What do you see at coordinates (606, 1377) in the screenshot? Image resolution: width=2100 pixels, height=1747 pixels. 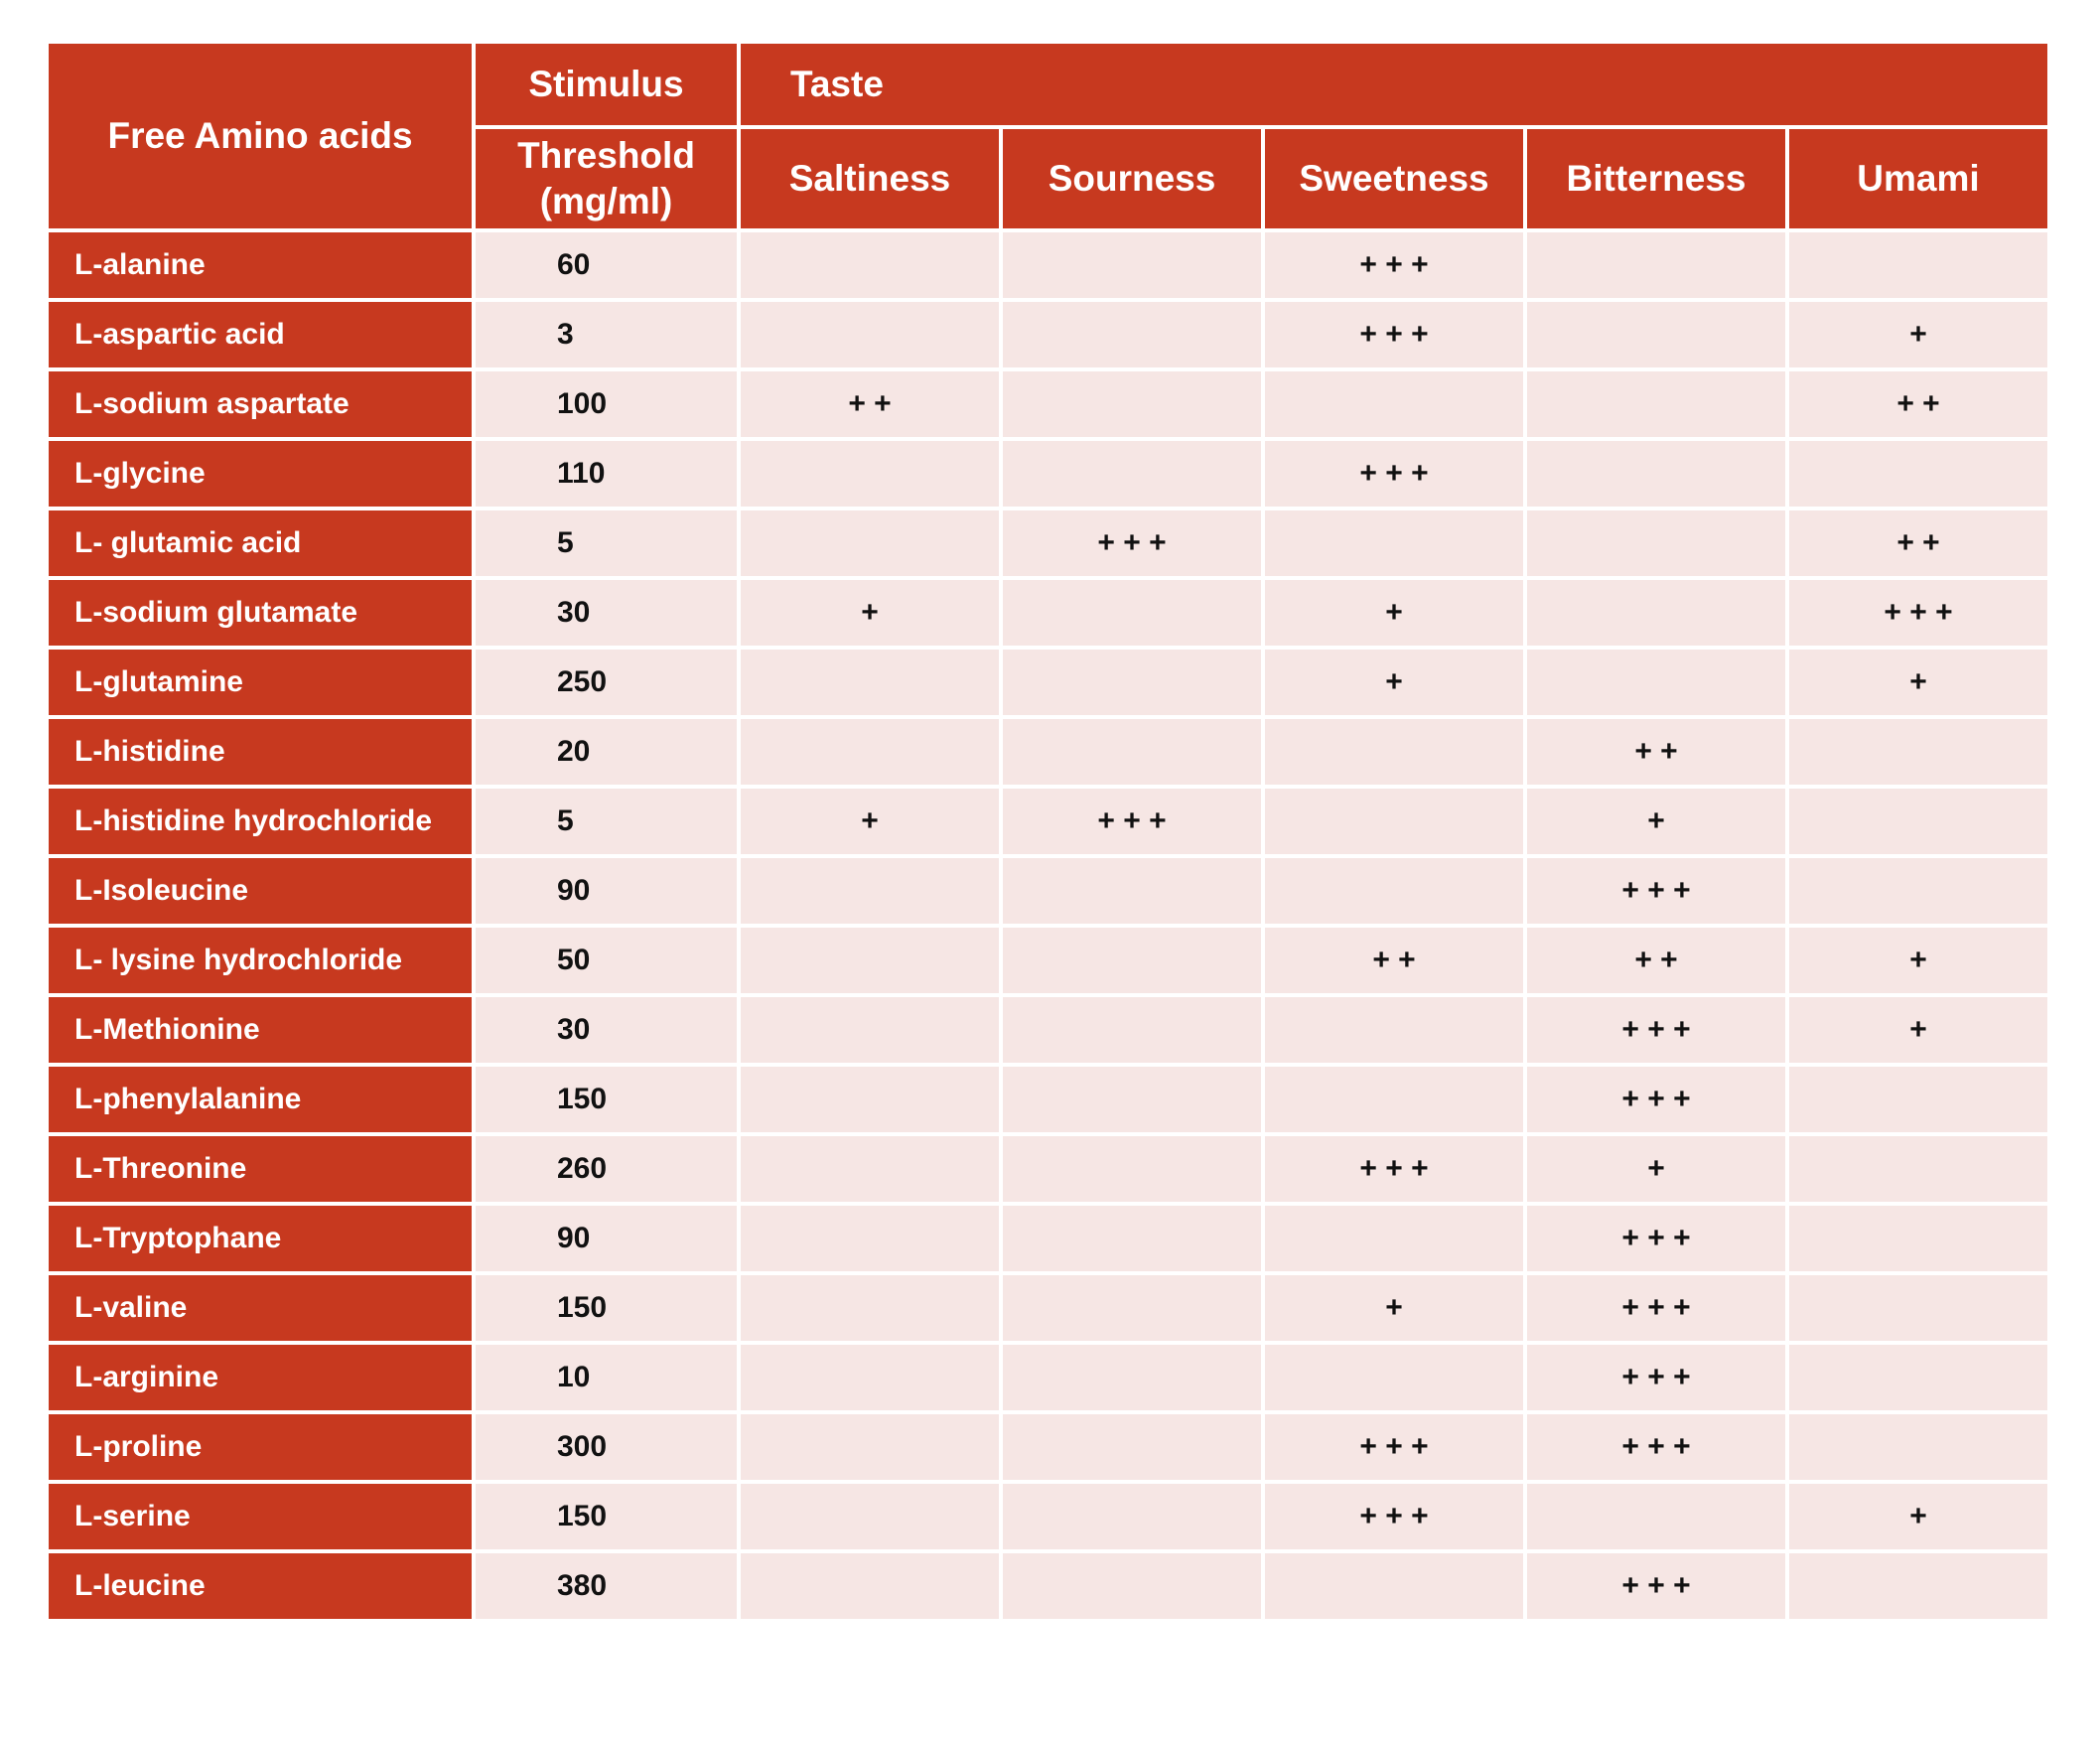 I see `threshold: 10` at bounding box center [606, 1377].